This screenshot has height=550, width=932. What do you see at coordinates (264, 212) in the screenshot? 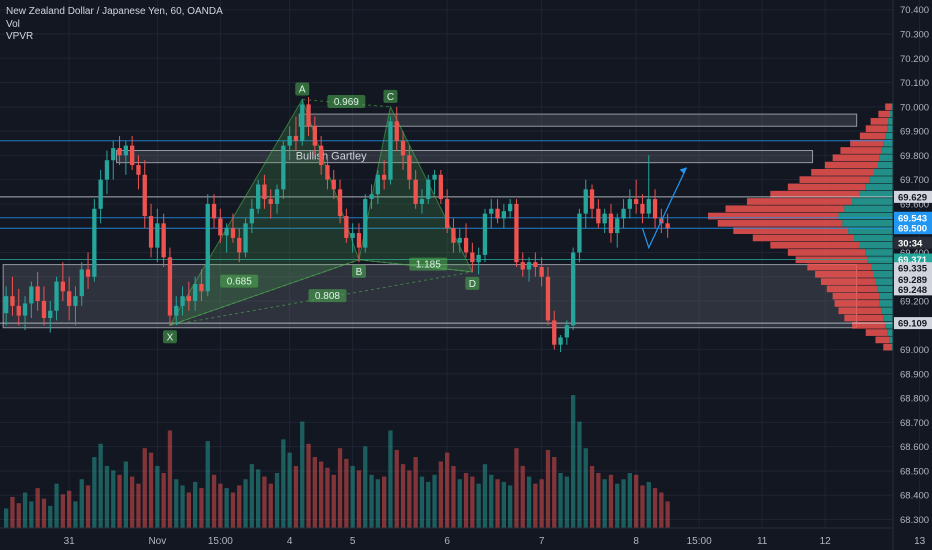
I see `pattern-triangle` at bounding box center [264, 212].